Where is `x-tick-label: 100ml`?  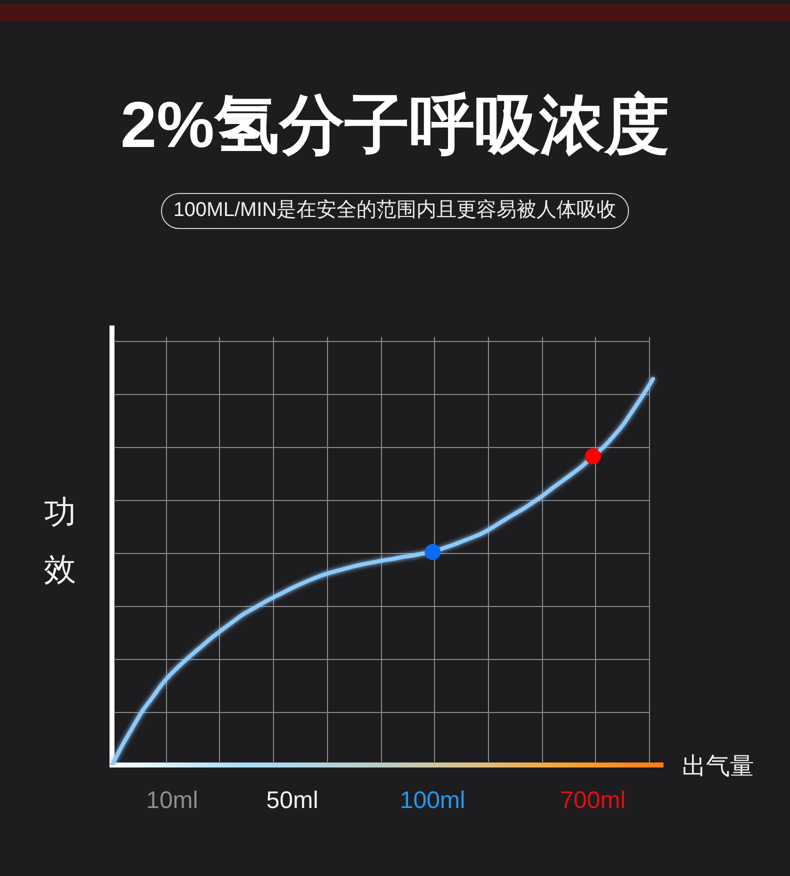
x-tick-label: 100ml is located at coordinates (433, 800).